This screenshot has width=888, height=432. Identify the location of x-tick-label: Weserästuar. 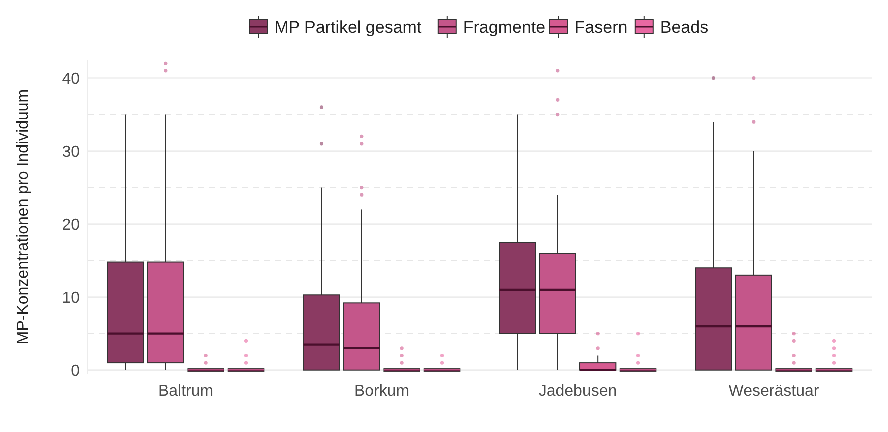
(774, 391).